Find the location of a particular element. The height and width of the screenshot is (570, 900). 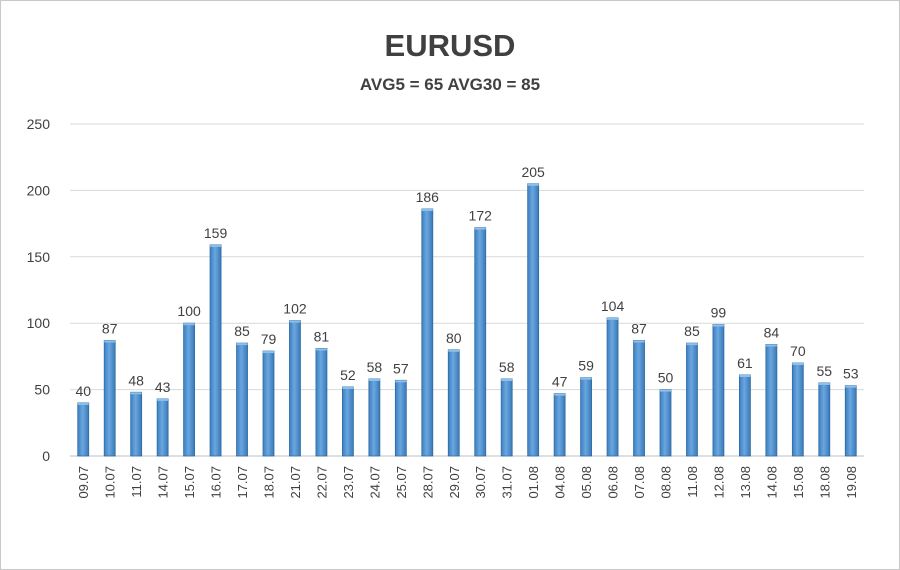

x-tick-label: 25.07 is located at coordinates (401, 482).